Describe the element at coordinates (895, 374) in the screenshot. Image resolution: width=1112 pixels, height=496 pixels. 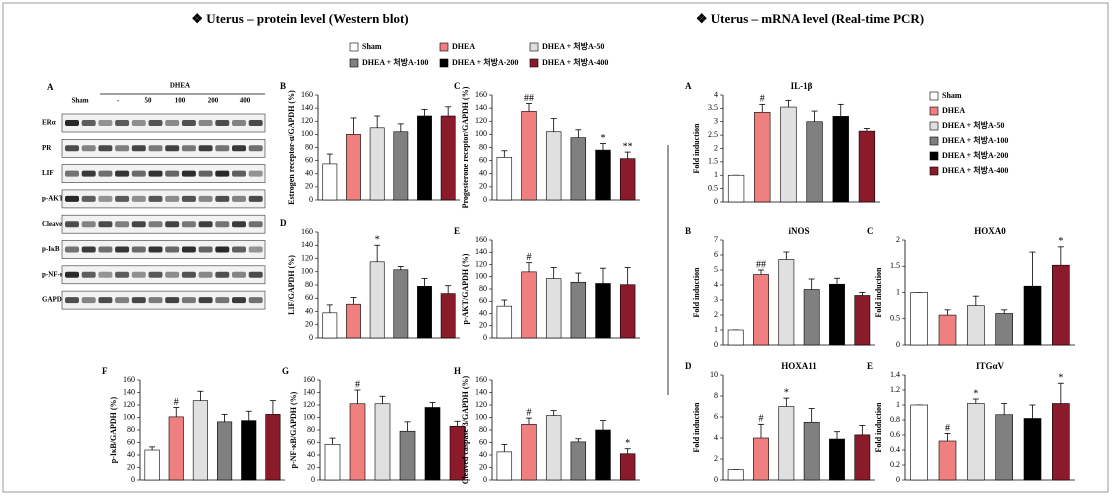
I see `y-tick-label: 1.4` at that location.